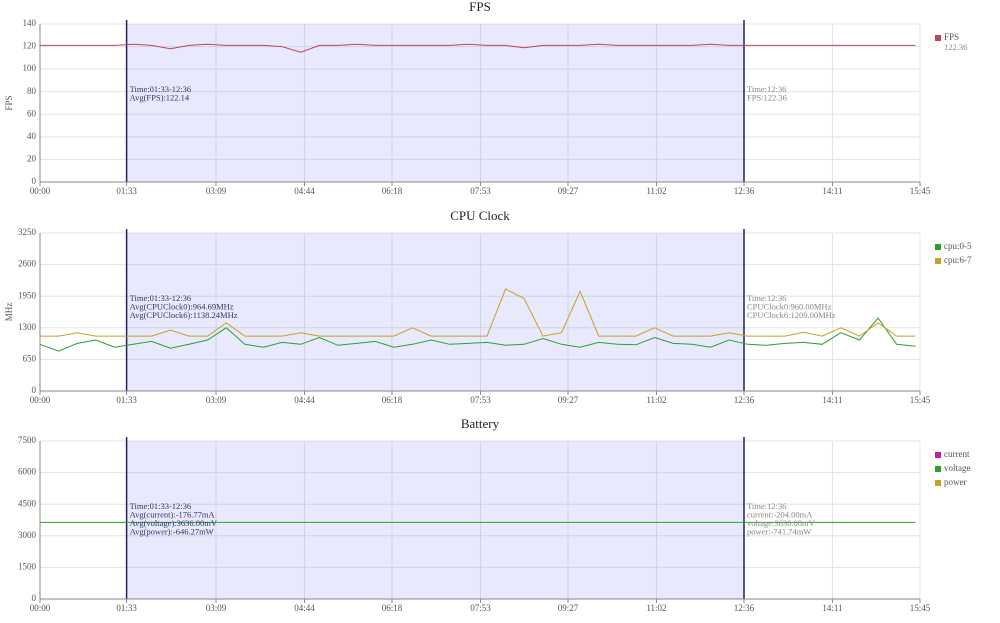 This screenshot has height=623, width=1000. What do you see at coordinates (955, 47) in the screenshot?
I see `legend-value: 122.36` at bounding box center [955, 47].